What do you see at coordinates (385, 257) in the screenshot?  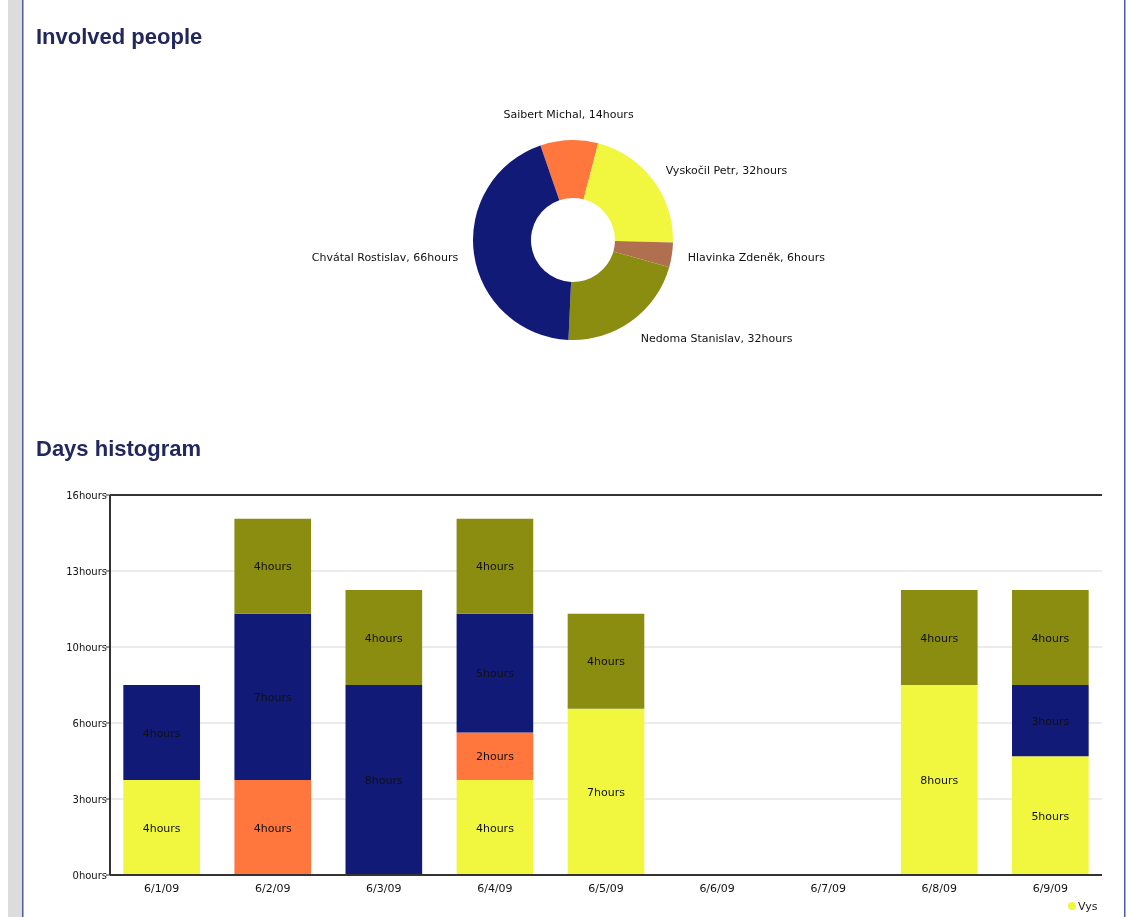 I see `slice-label: Chvátal Rostislav, 66hours` at bounding box center [385, 257].